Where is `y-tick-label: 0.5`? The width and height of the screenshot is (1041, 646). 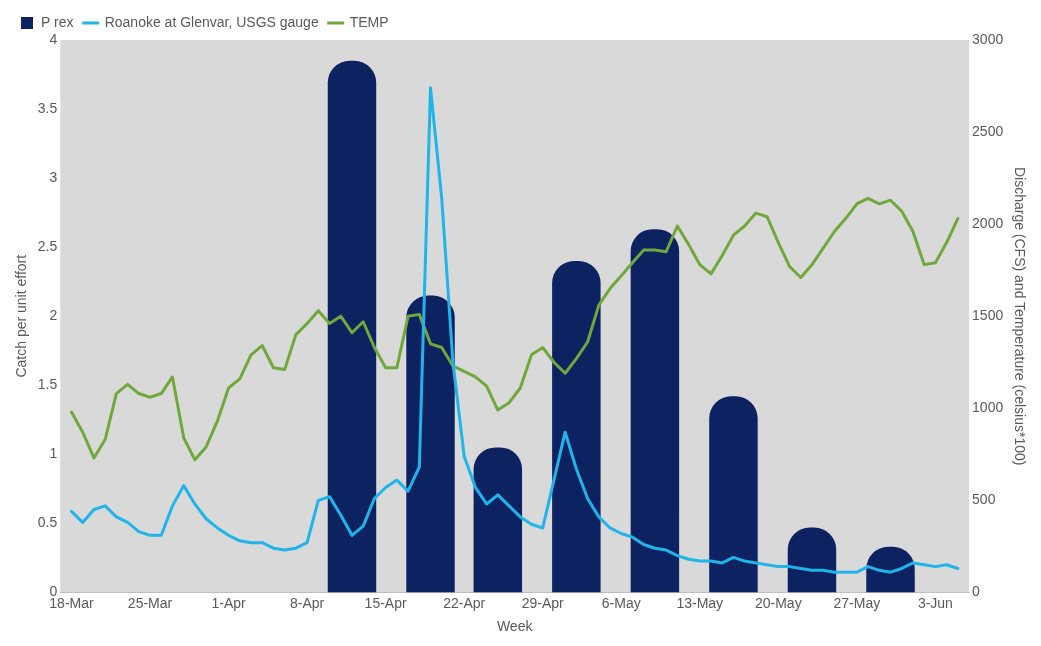
y-tick-label: 0.5 is located at coordinates (47, 522).